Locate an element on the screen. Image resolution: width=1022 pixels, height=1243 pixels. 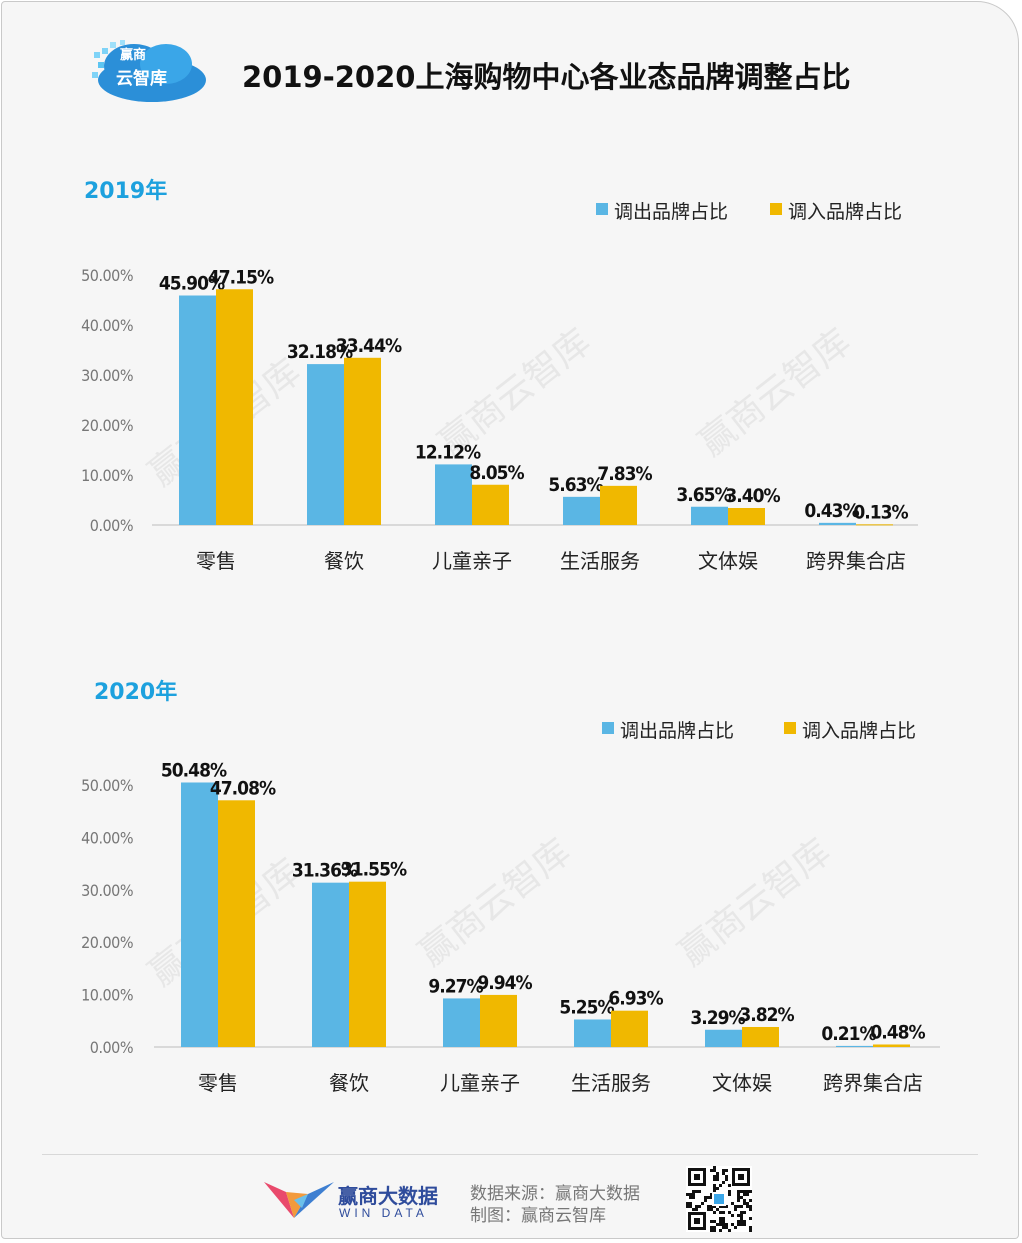
chart-title: 2019年 is located at coordinates (125, 191).